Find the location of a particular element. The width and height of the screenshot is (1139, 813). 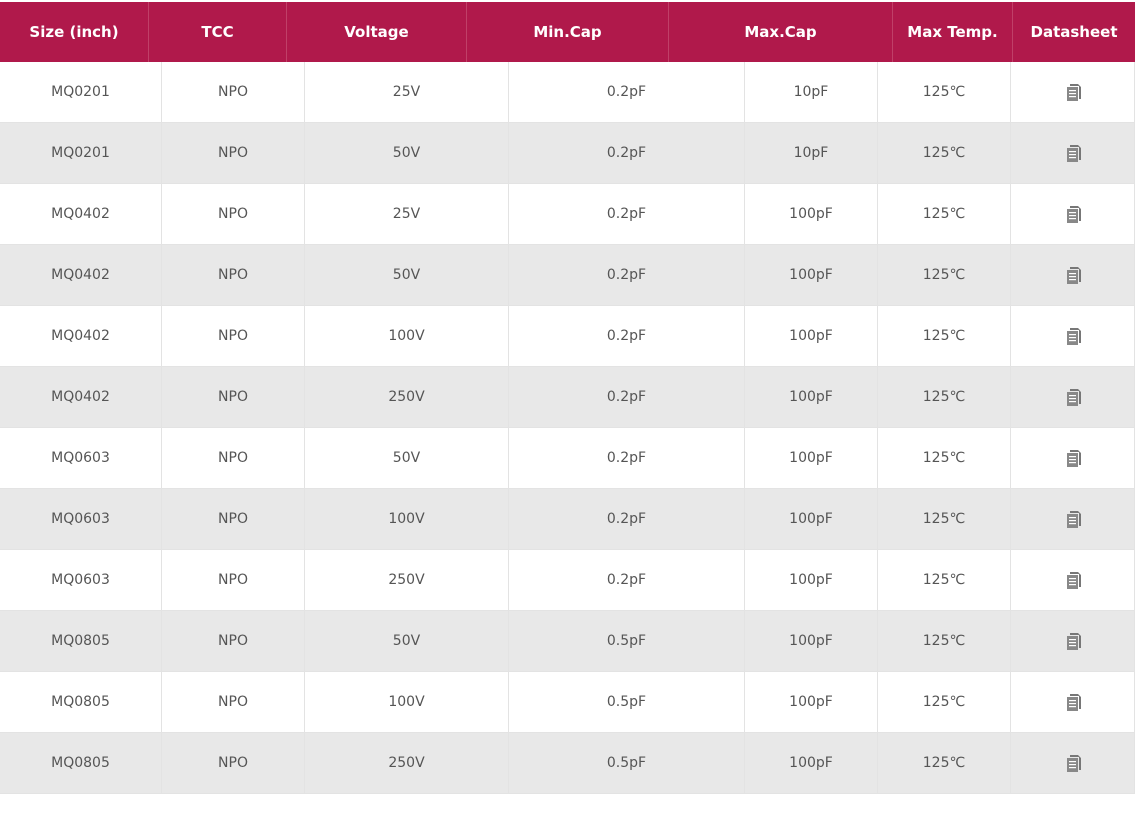

table-row: MQ0402 NPO 250V 0.2pF 100pF 125℃ is located at coordinates (567, 397).